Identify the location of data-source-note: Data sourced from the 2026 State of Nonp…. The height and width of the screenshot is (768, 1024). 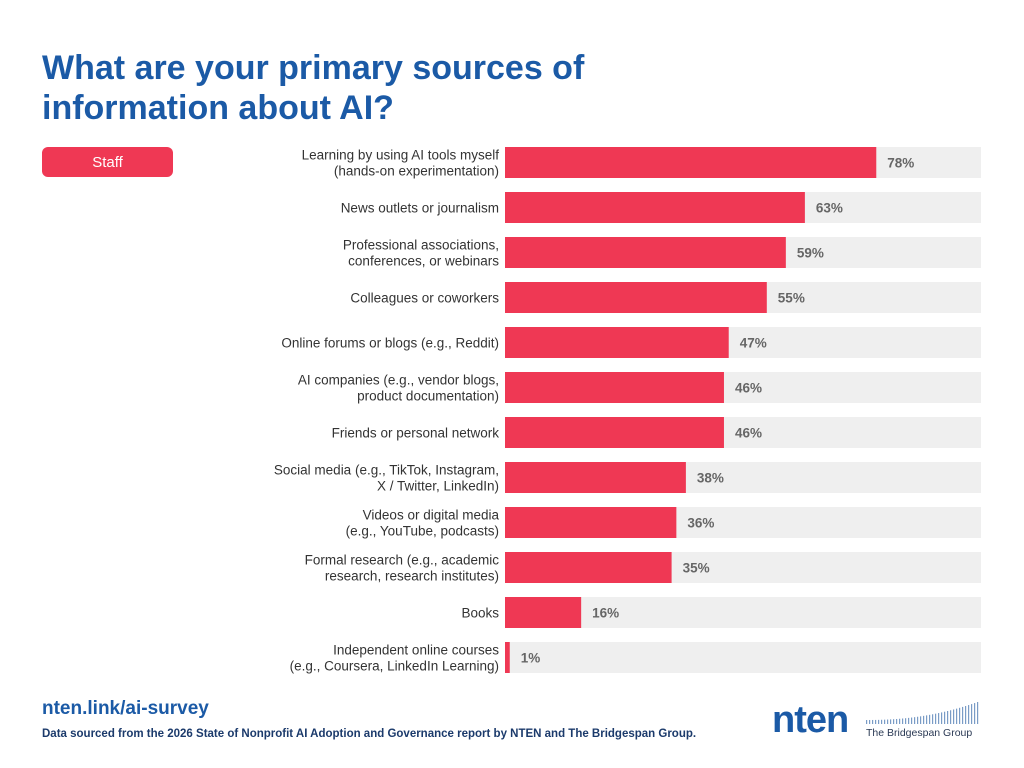
(369, 734).